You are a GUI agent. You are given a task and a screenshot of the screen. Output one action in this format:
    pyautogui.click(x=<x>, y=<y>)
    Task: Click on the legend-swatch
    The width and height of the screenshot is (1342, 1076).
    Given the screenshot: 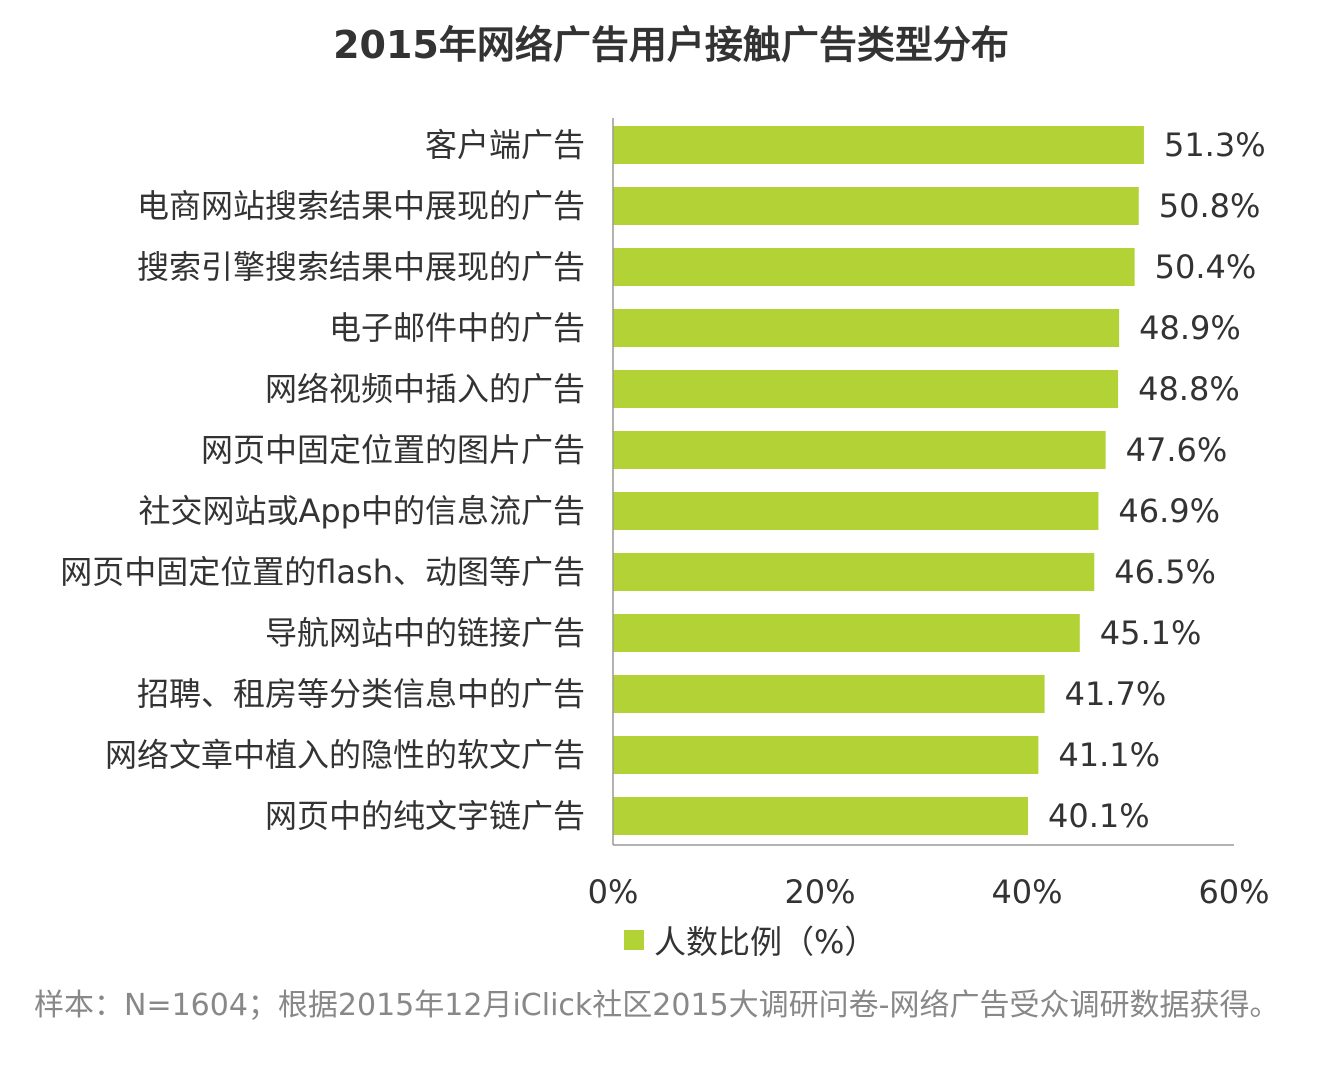 What is the action you would take?
    pyautogui.click(x=634, y=940)
    